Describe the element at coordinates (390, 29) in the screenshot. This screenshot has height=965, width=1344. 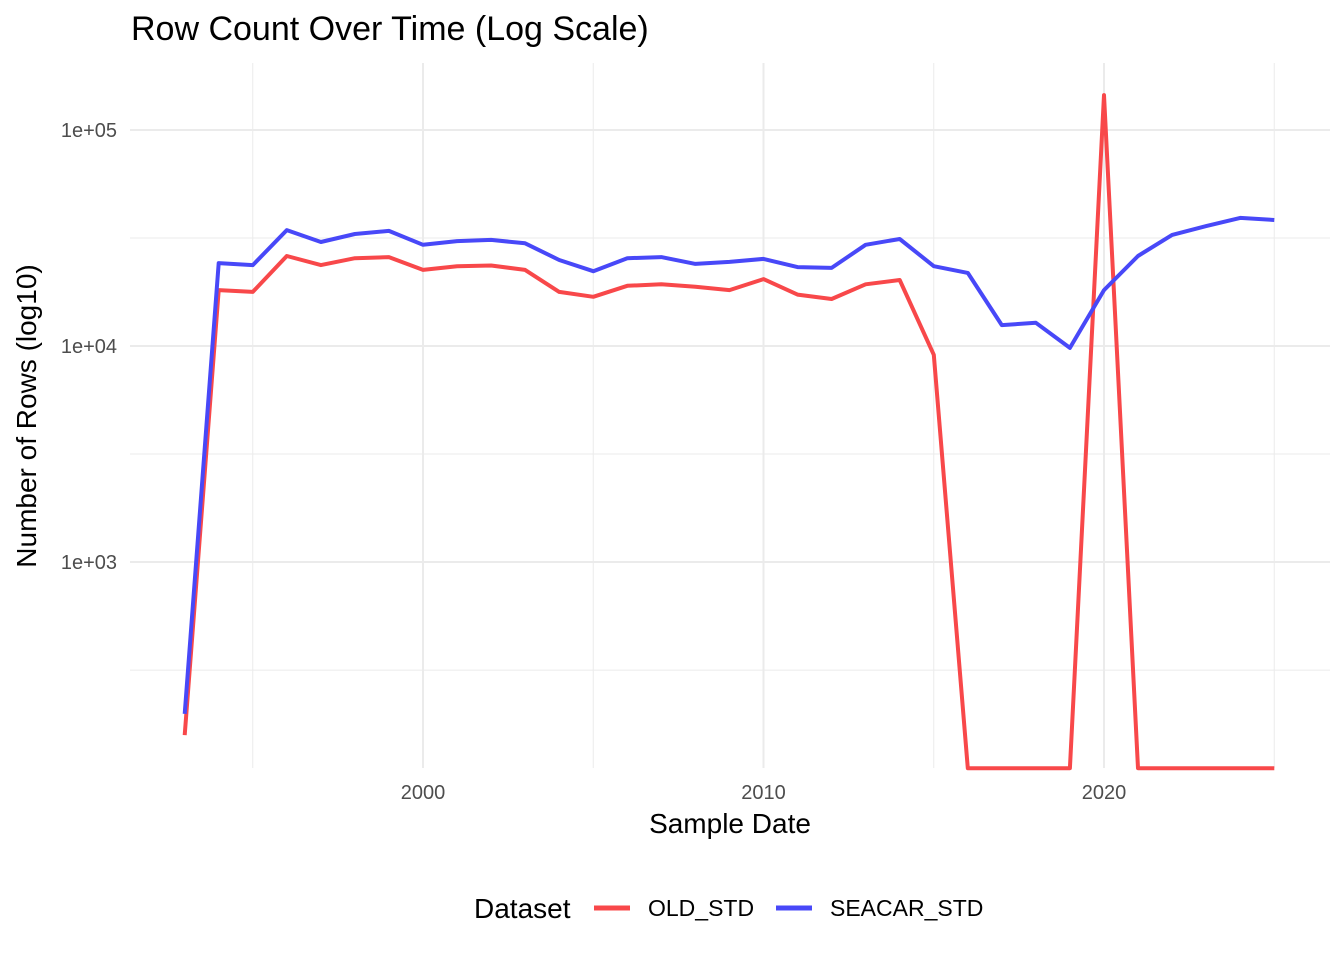
I see `chart-title: Row Count Over Time (Log Scale)` at that location.